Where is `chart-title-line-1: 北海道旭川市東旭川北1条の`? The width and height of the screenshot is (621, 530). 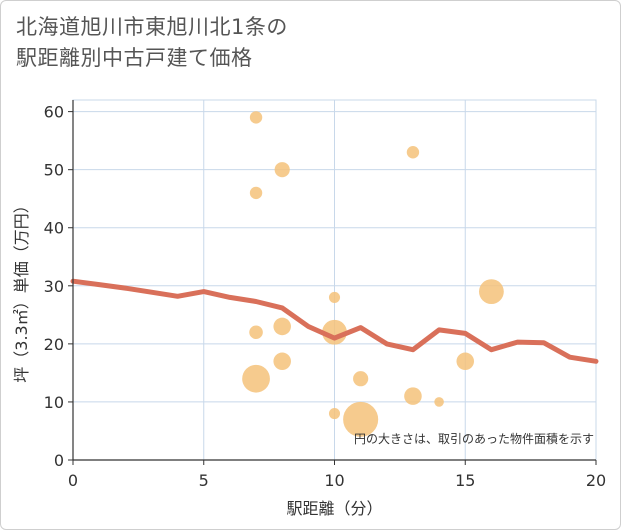 chart-title-line-1: 北海道旭川市東旭川北1条の is located at coordinates (152, 27).